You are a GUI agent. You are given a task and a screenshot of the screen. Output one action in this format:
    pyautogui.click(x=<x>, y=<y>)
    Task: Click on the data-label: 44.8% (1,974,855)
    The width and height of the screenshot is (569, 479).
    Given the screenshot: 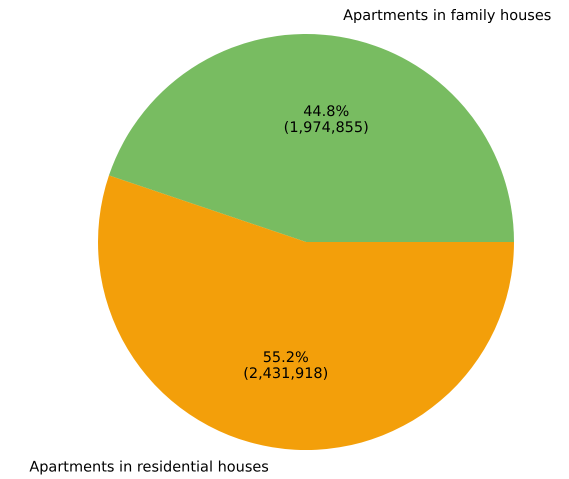 What is the action you would take?
    pyautogui.click(x=326, y=120)
    